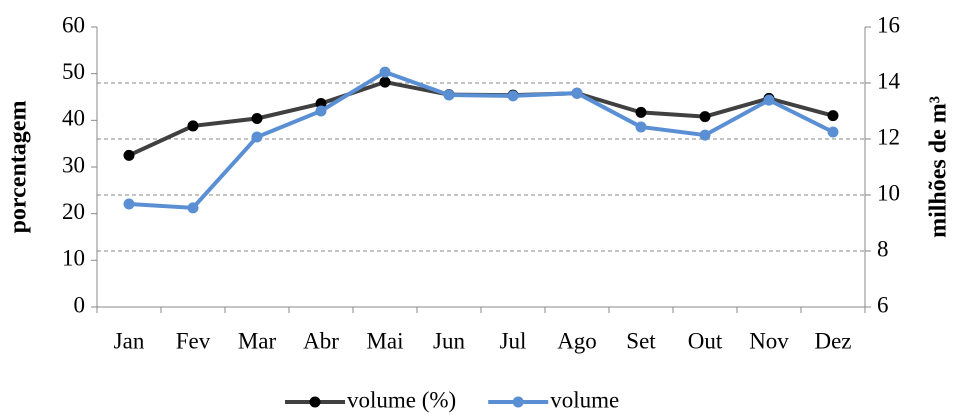  I want to click on legend-label: volume, so click(584, 399).